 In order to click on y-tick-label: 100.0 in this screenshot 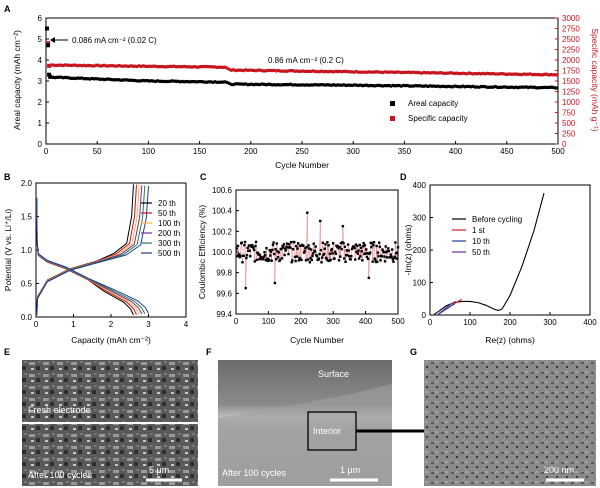, I will do `click(222, 252)`.